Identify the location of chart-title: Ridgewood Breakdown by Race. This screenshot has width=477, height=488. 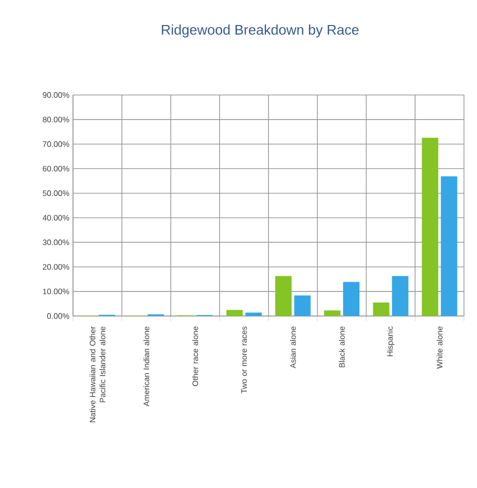
(260, 31).